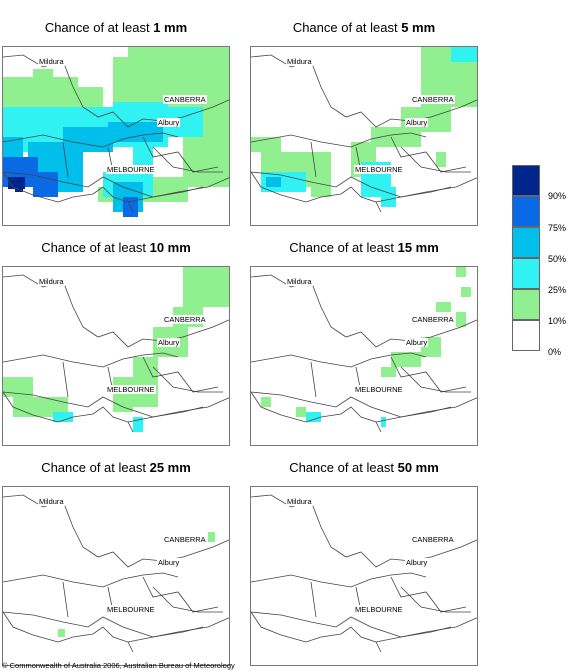 This screenshot has width=570, height=671. Describe the element at coordinates (557, 290) in the screenshot. I see `legend-label-25: 25%` at that location.